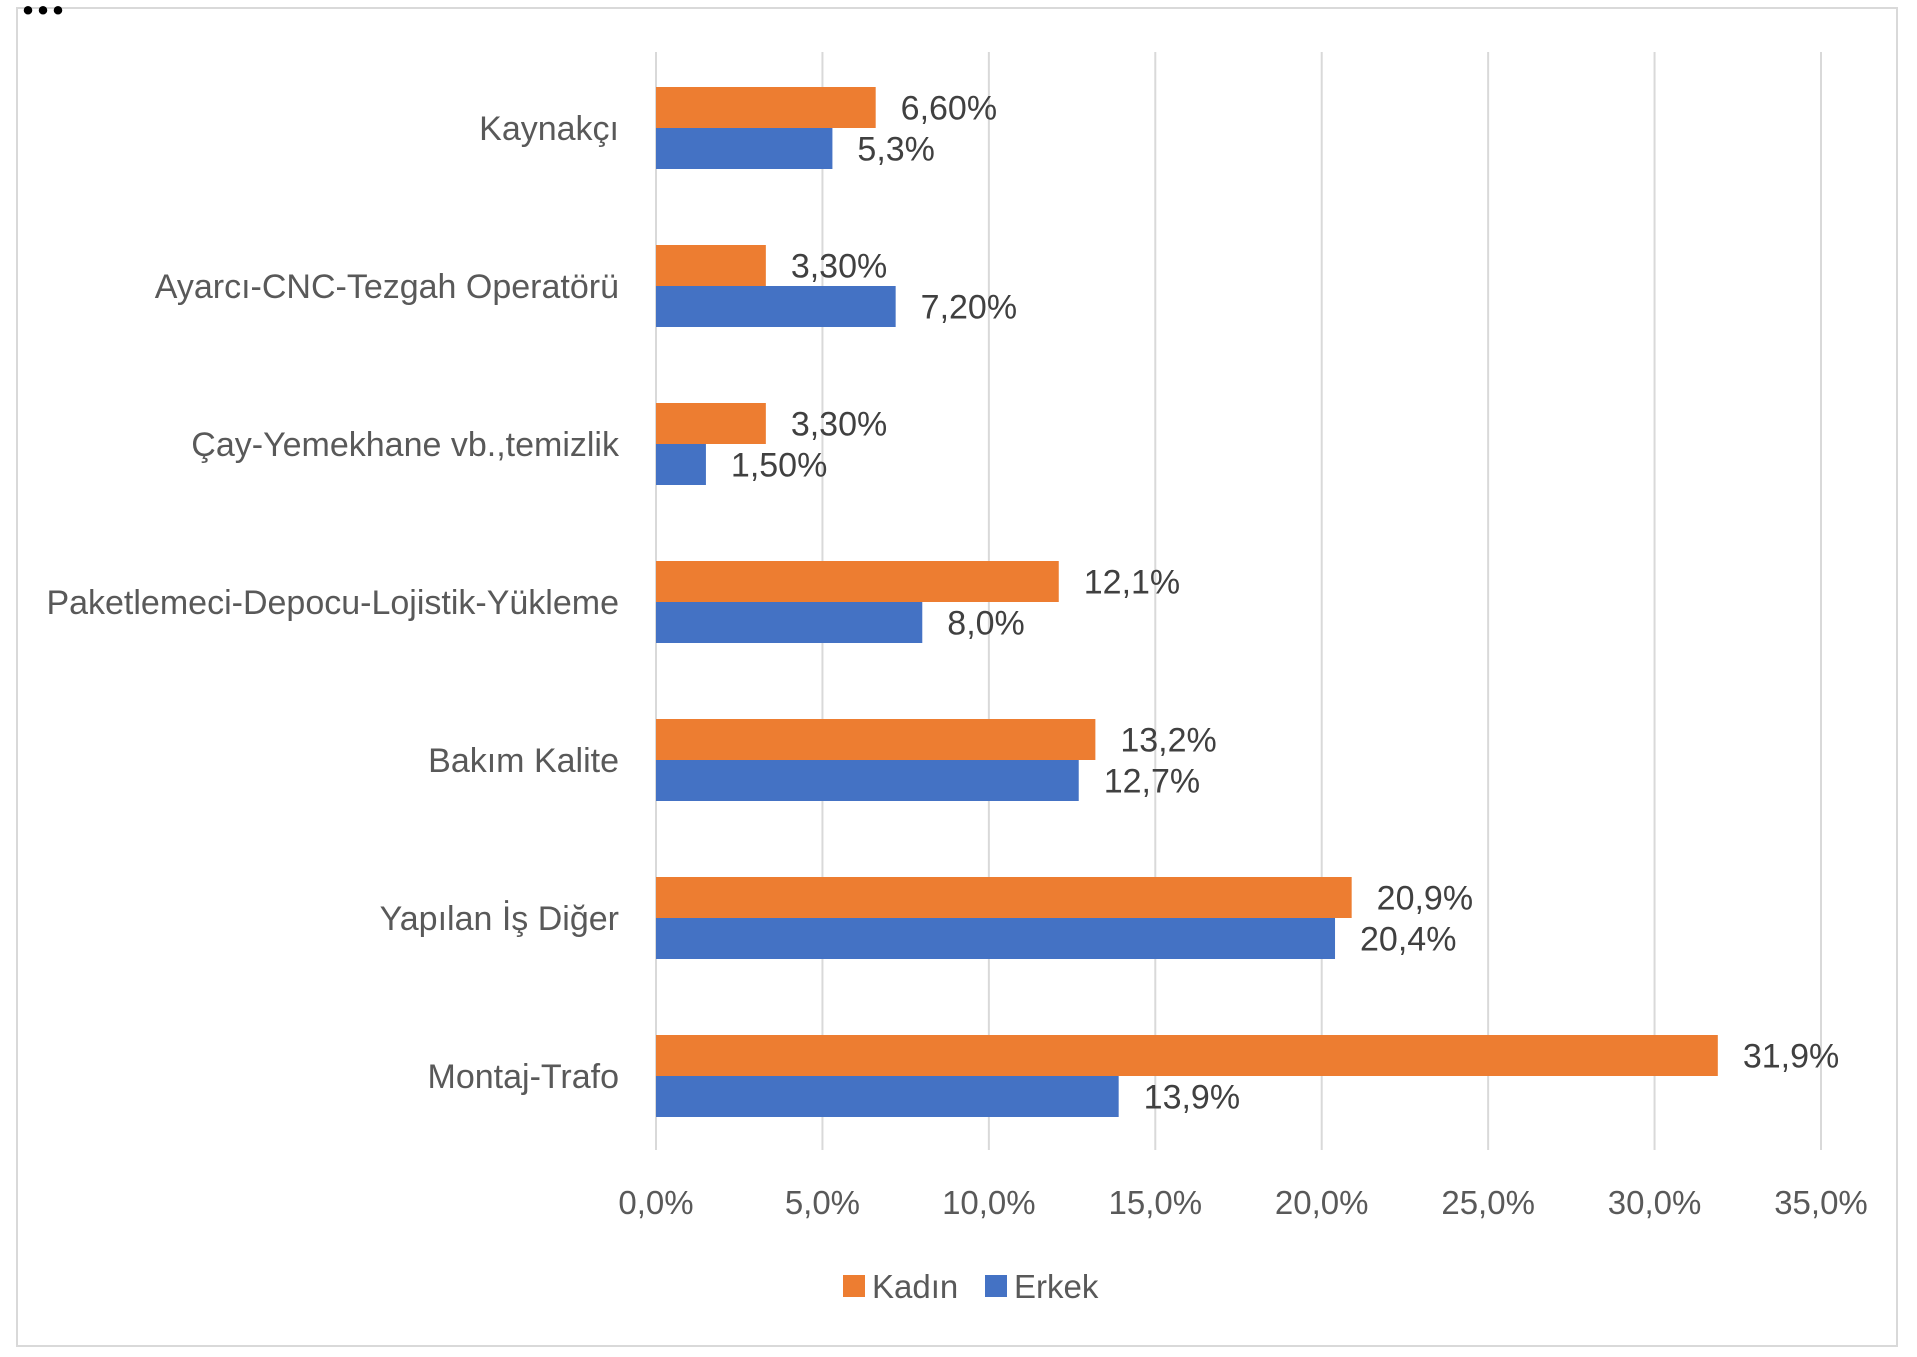  I want to click on data-label: 6,60%, so click(949, 109).